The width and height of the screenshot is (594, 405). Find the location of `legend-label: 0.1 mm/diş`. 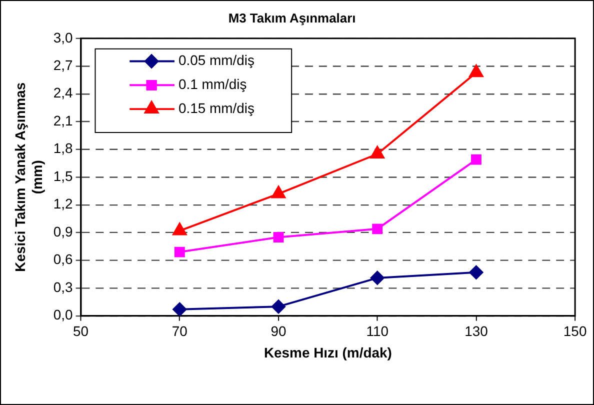

legend-label: 0.1 mm/diş is located at coordinates (212, 84).